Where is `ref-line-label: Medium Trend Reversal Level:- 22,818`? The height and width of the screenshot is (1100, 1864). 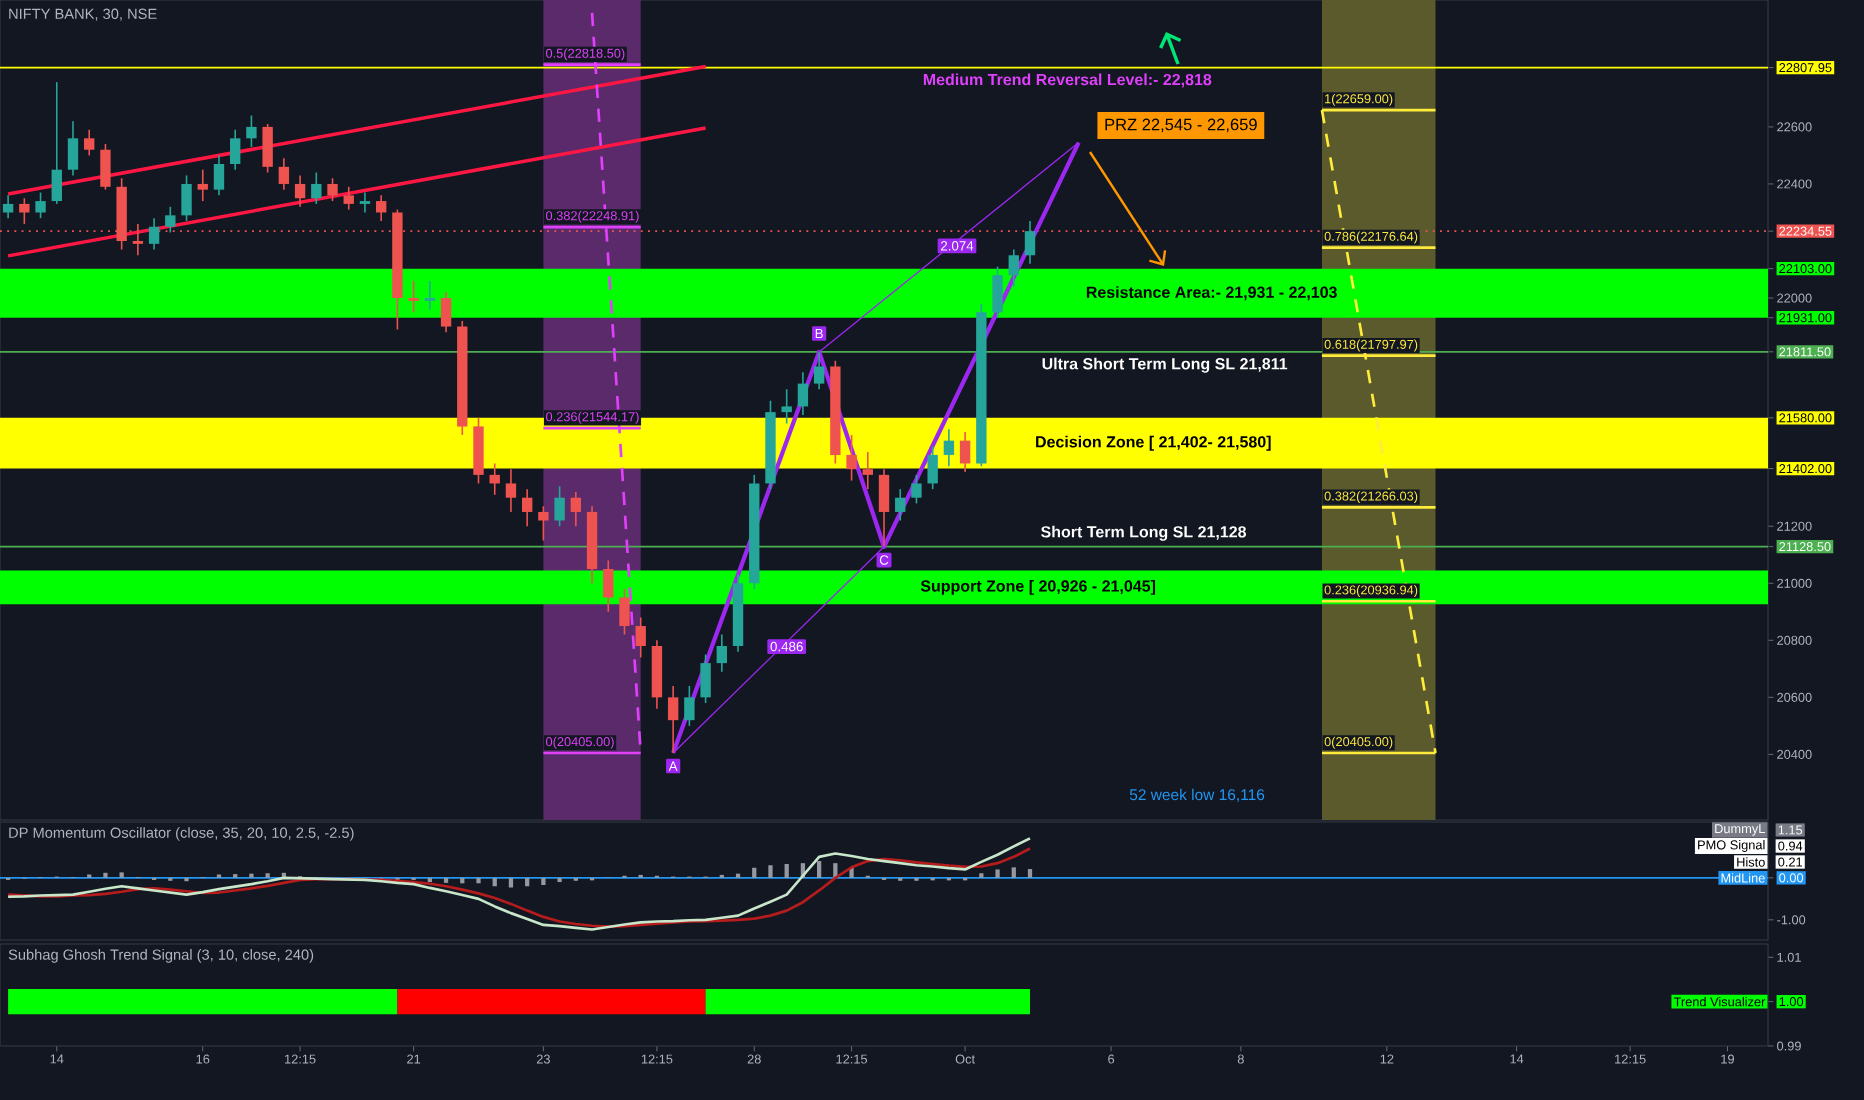
ref-line-label: Medium Trend Reversal Level:- 22,818 is located at coordinates (1067, 80).